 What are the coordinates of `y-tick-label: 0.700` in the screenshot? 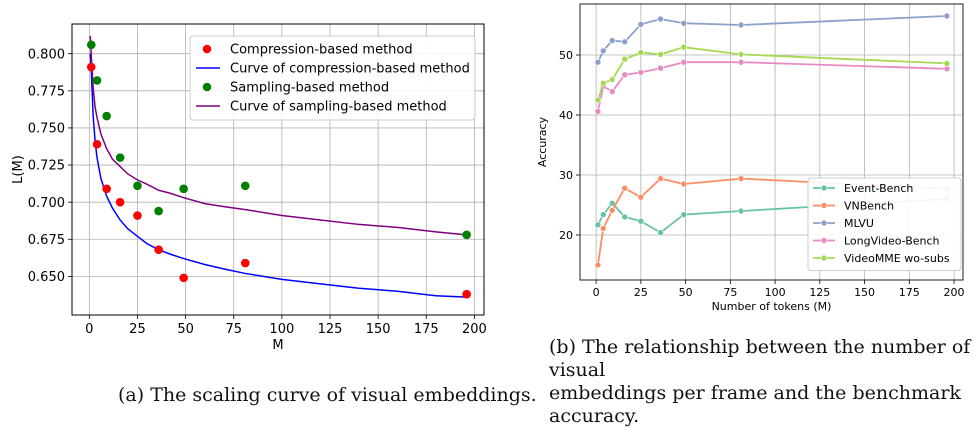 It's located at (46, 203).